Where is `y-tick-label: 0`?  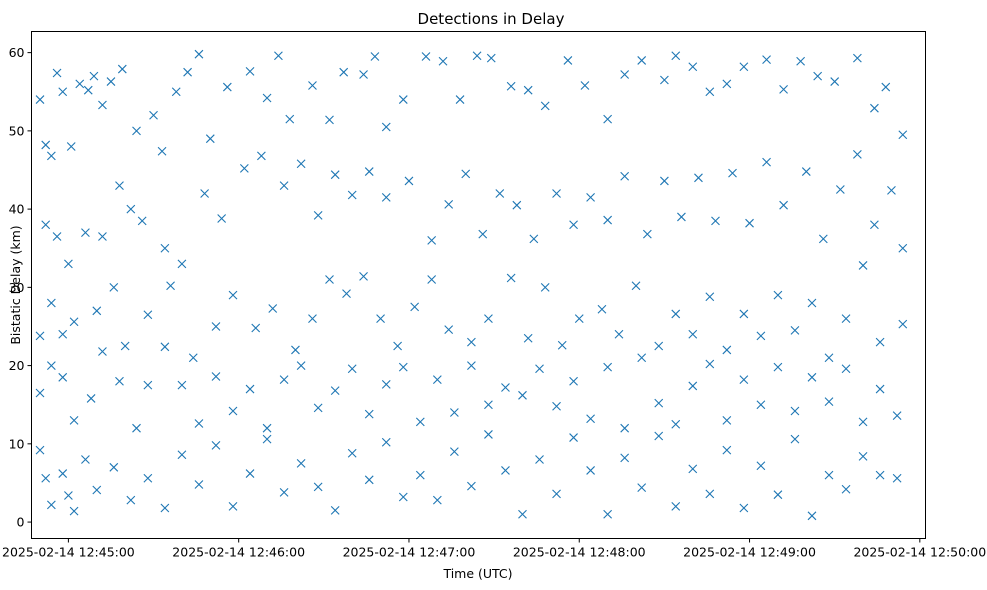 y-tick-label: 0 is located at coordinates (21, 522).